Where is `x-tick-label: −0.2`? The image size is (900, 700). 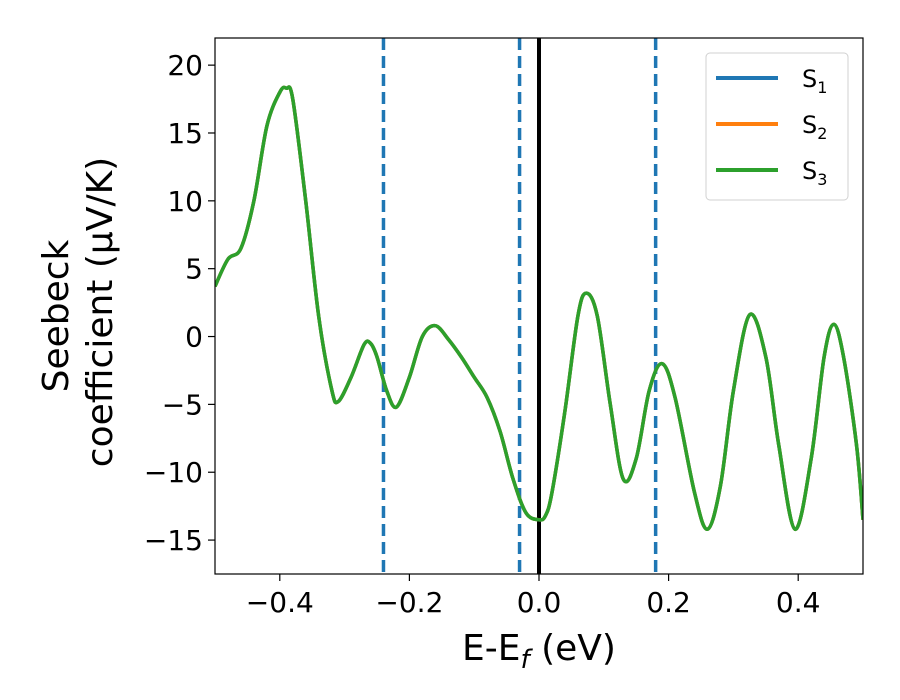 x-tick-label: −0.2 is located at coordinates (409, 602).